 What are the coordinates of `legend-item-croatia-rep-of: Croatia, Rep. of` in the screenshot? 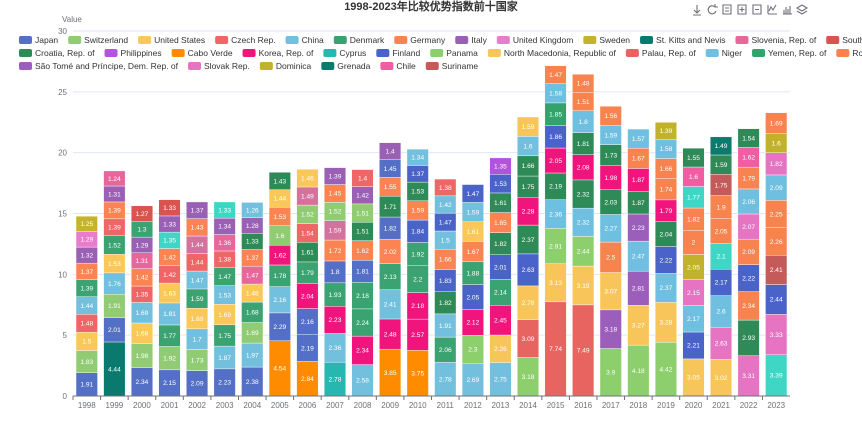 It's located at (57, 53).